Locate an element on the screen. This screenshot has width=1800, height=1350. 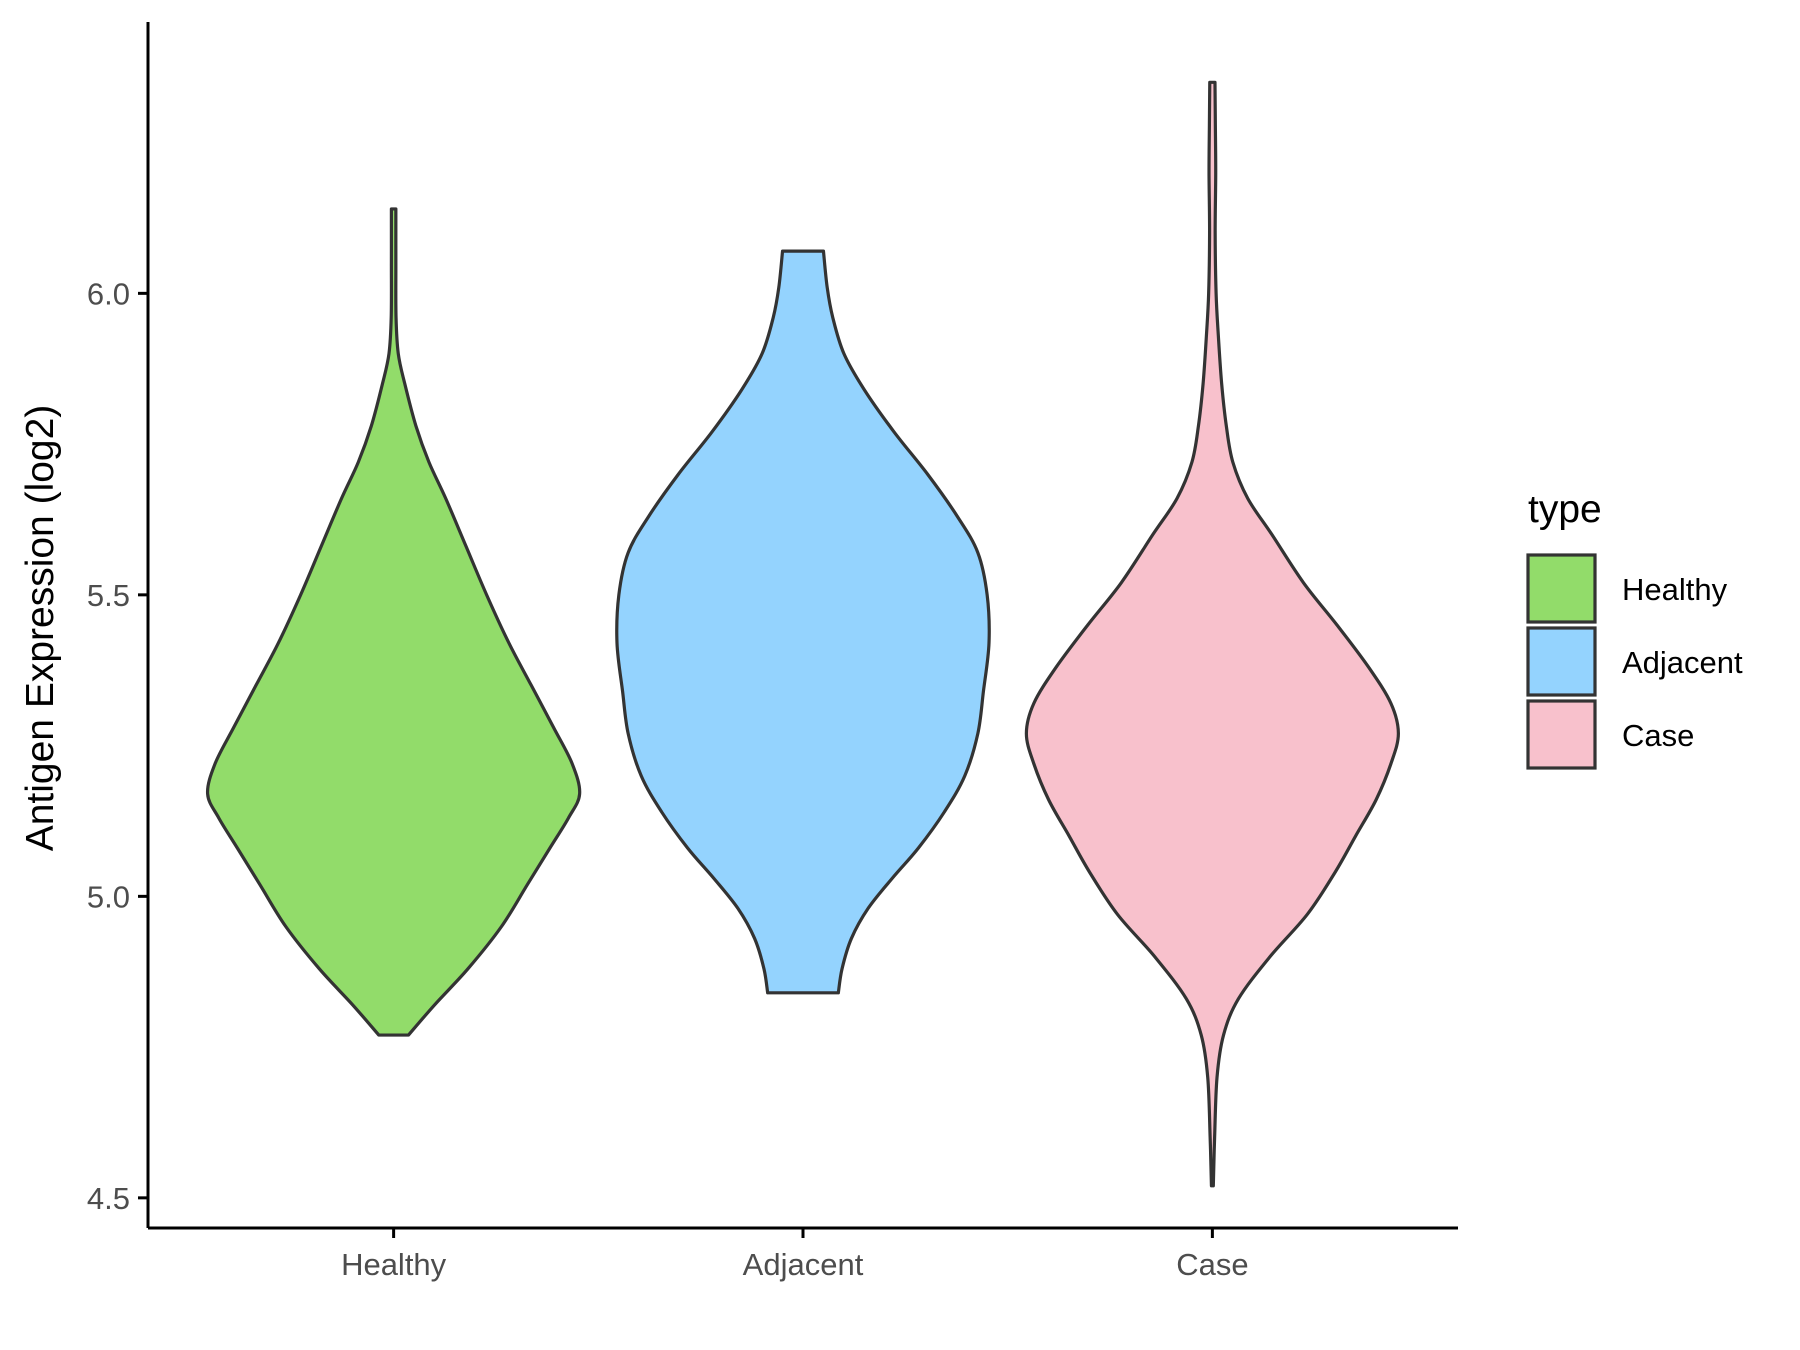
y-tick-label: 5.5 is located at coordinates (108, 595).